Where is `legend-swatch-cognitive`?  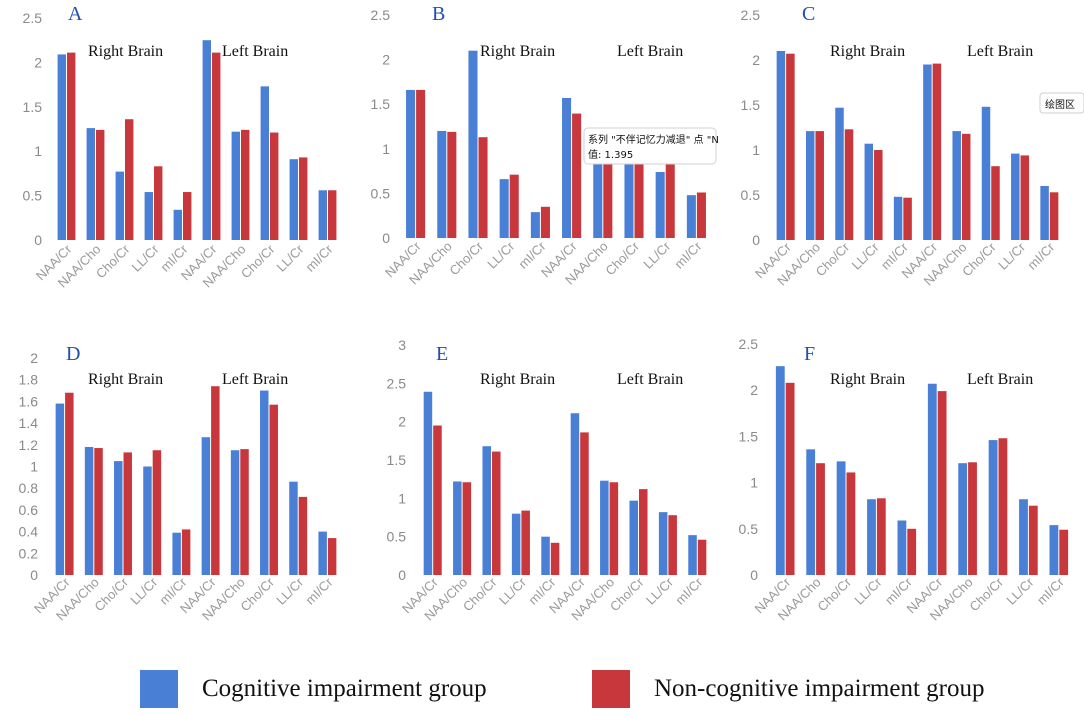 legend-swatch-cognitive is located at coordinates (159, 689).